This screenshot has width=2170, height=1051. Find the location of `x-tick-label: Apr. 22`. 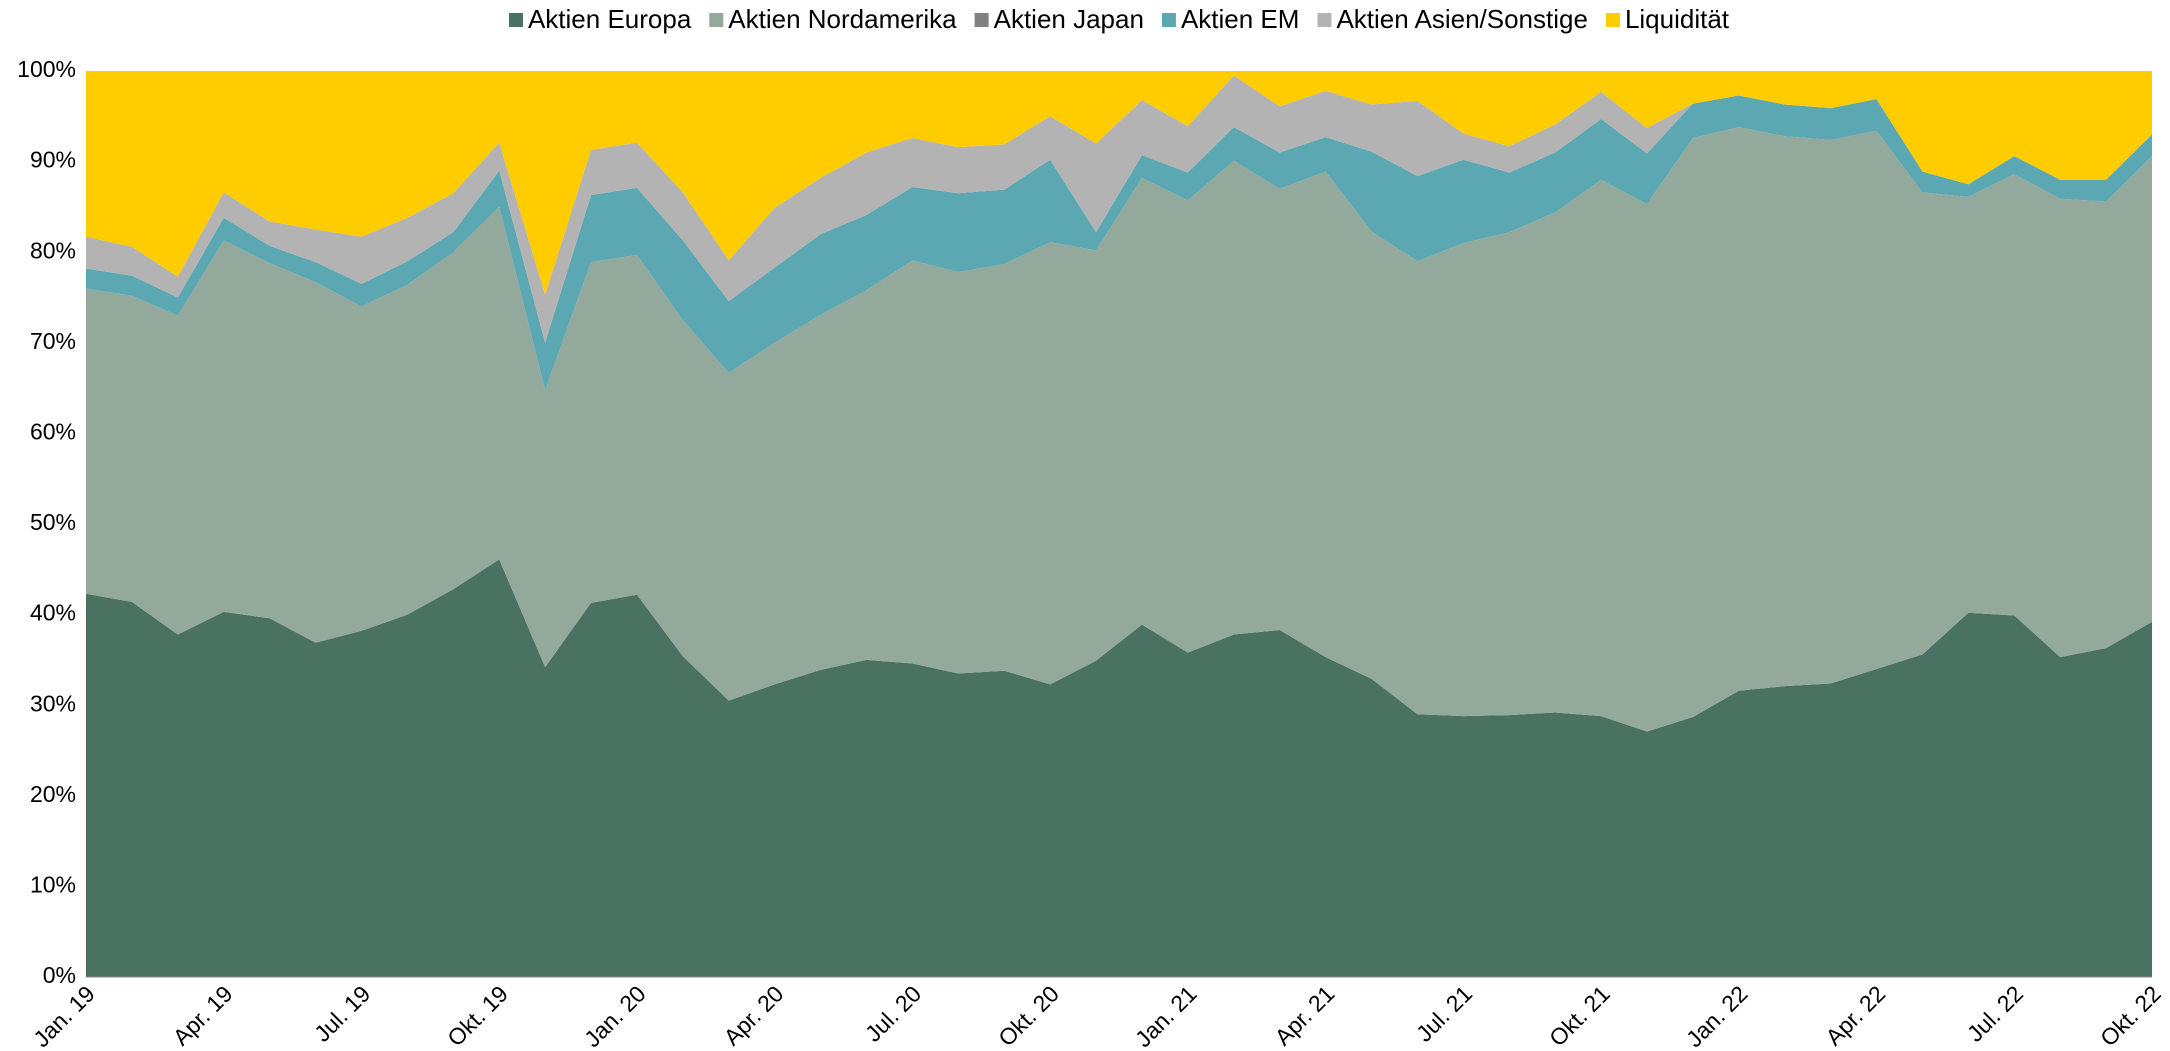

x-tick-label: Apr. 22 is located at coordinates (1855, 1015).